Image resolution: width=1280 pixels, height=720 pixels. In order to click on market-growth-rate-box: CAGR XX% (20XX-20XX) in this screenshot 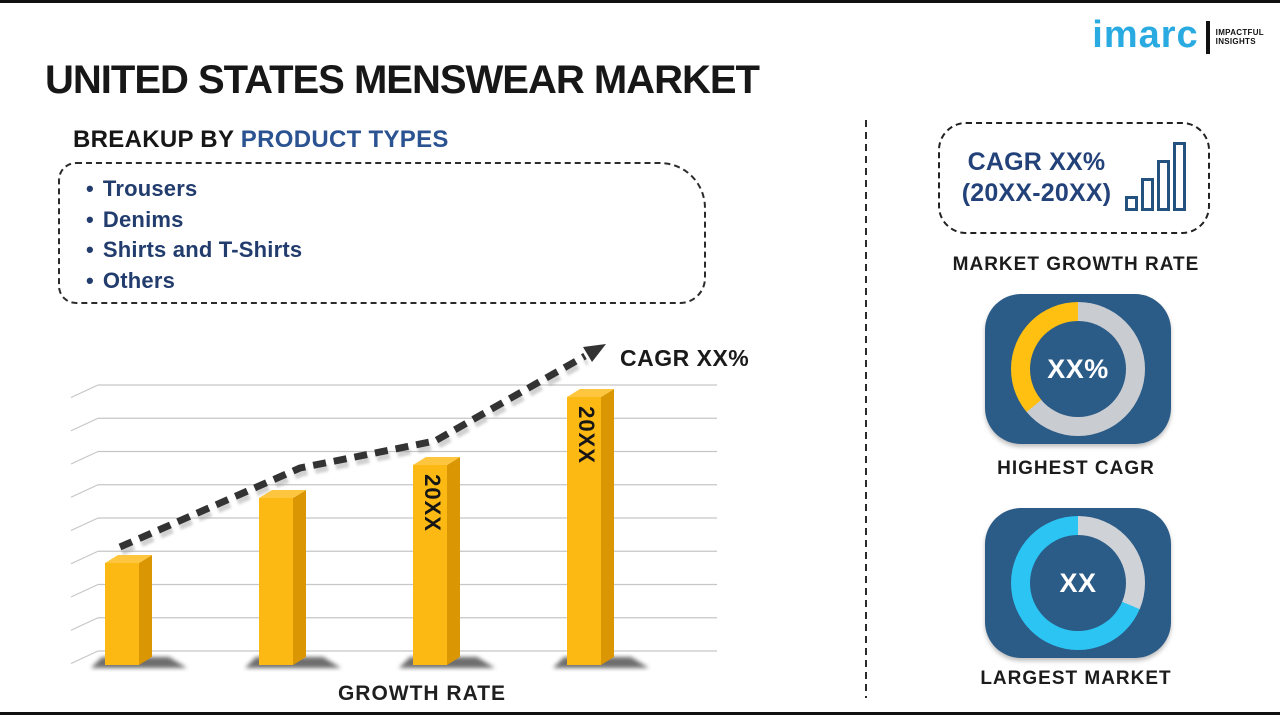, I will do `click(1074, 178)`.